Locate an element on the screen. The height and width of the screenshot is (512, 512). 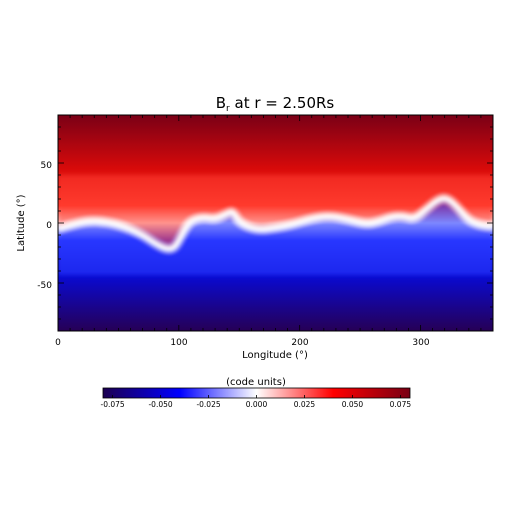
y-tick-label-0: 0 is located at coordinates (49, 226).